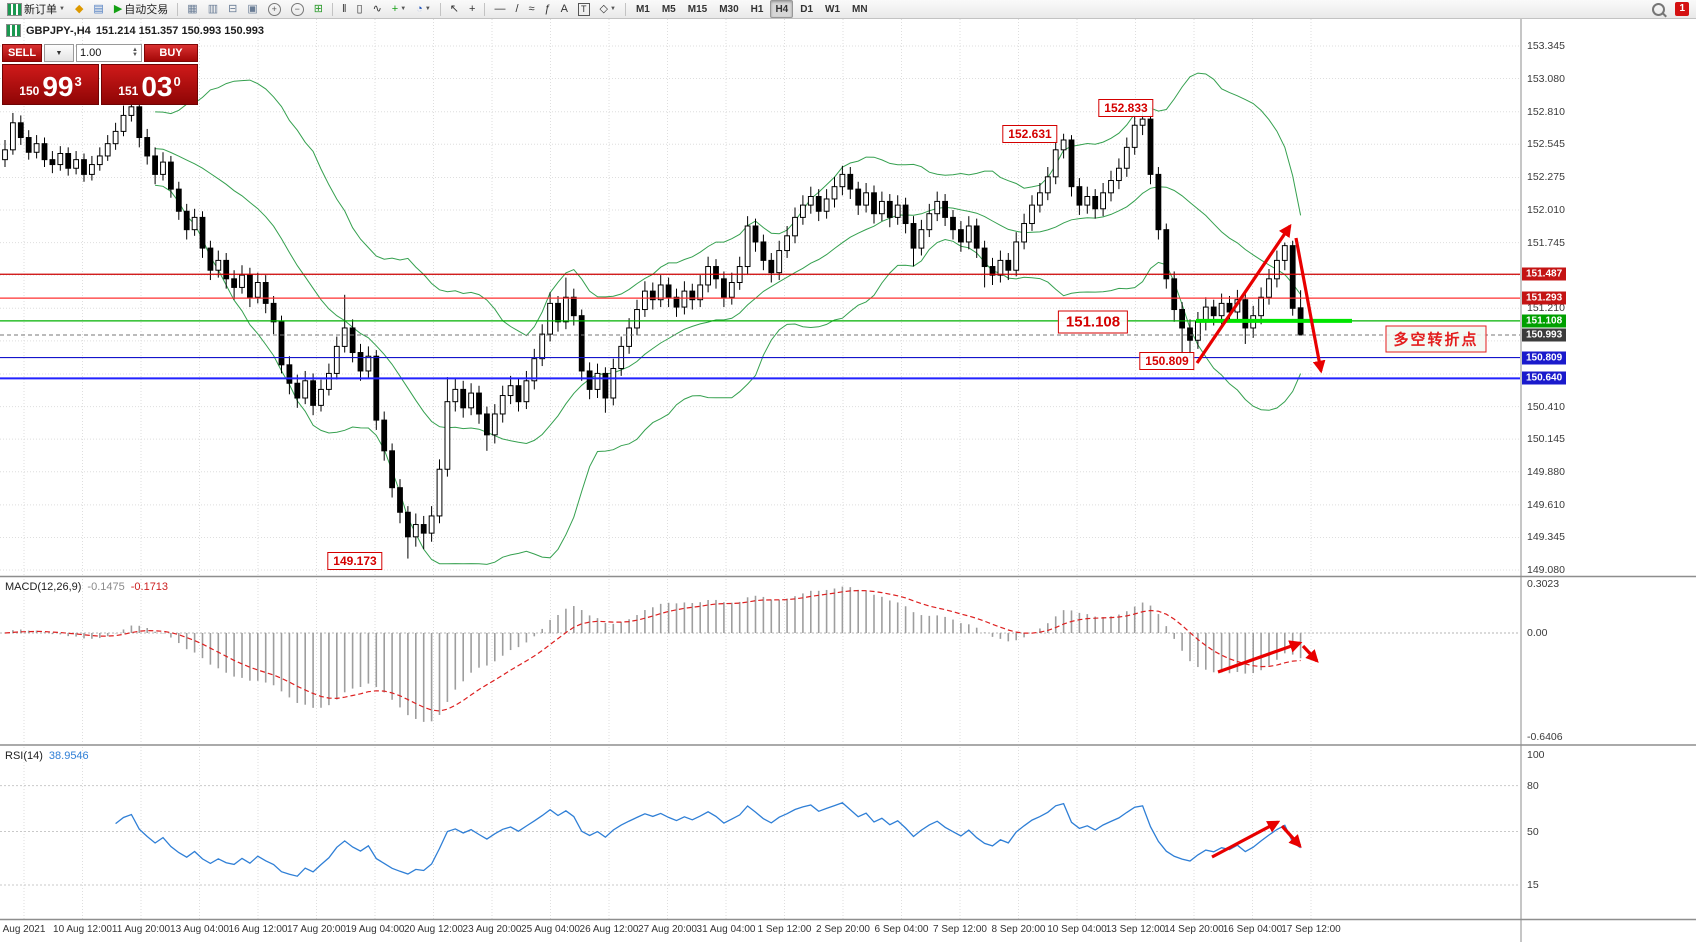 This screenshot has width=1696, height=942. Describe the element at coordinates (757, 9) in the screenshot. I see `timeframe-h1-button: H1` at that location.